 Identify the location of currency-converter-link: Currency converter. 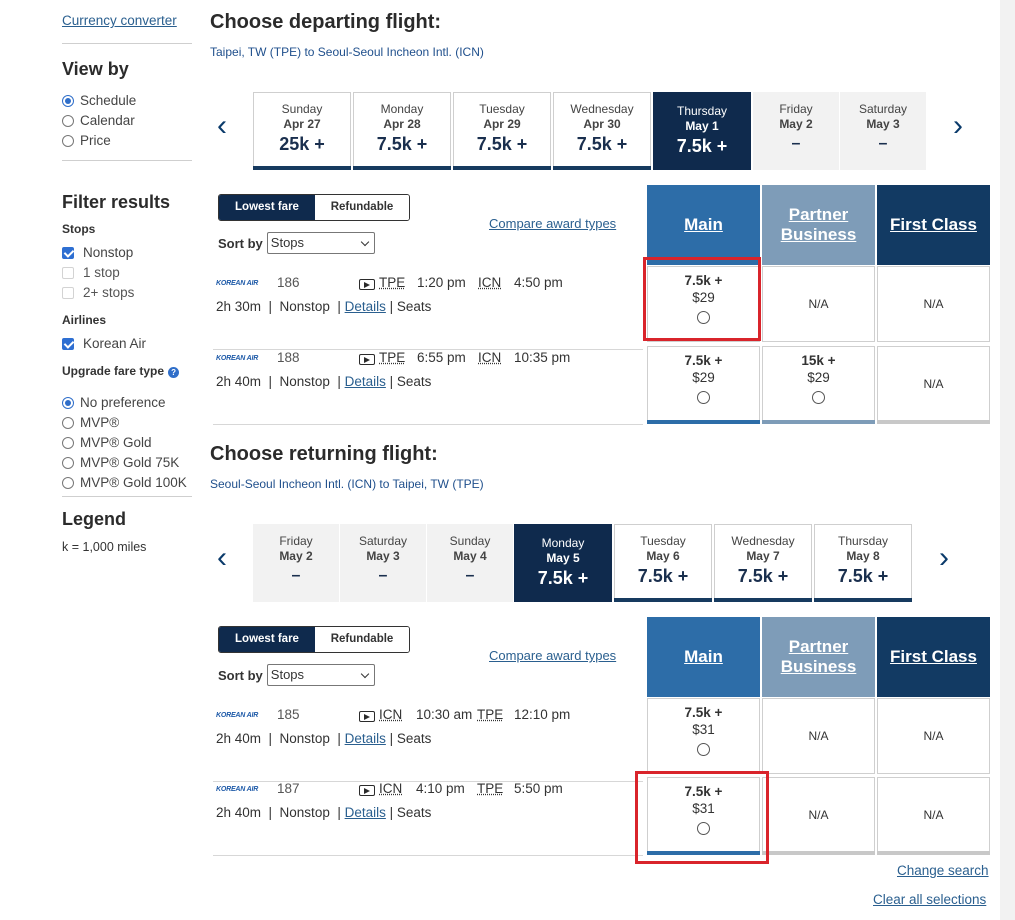
(119, 20).